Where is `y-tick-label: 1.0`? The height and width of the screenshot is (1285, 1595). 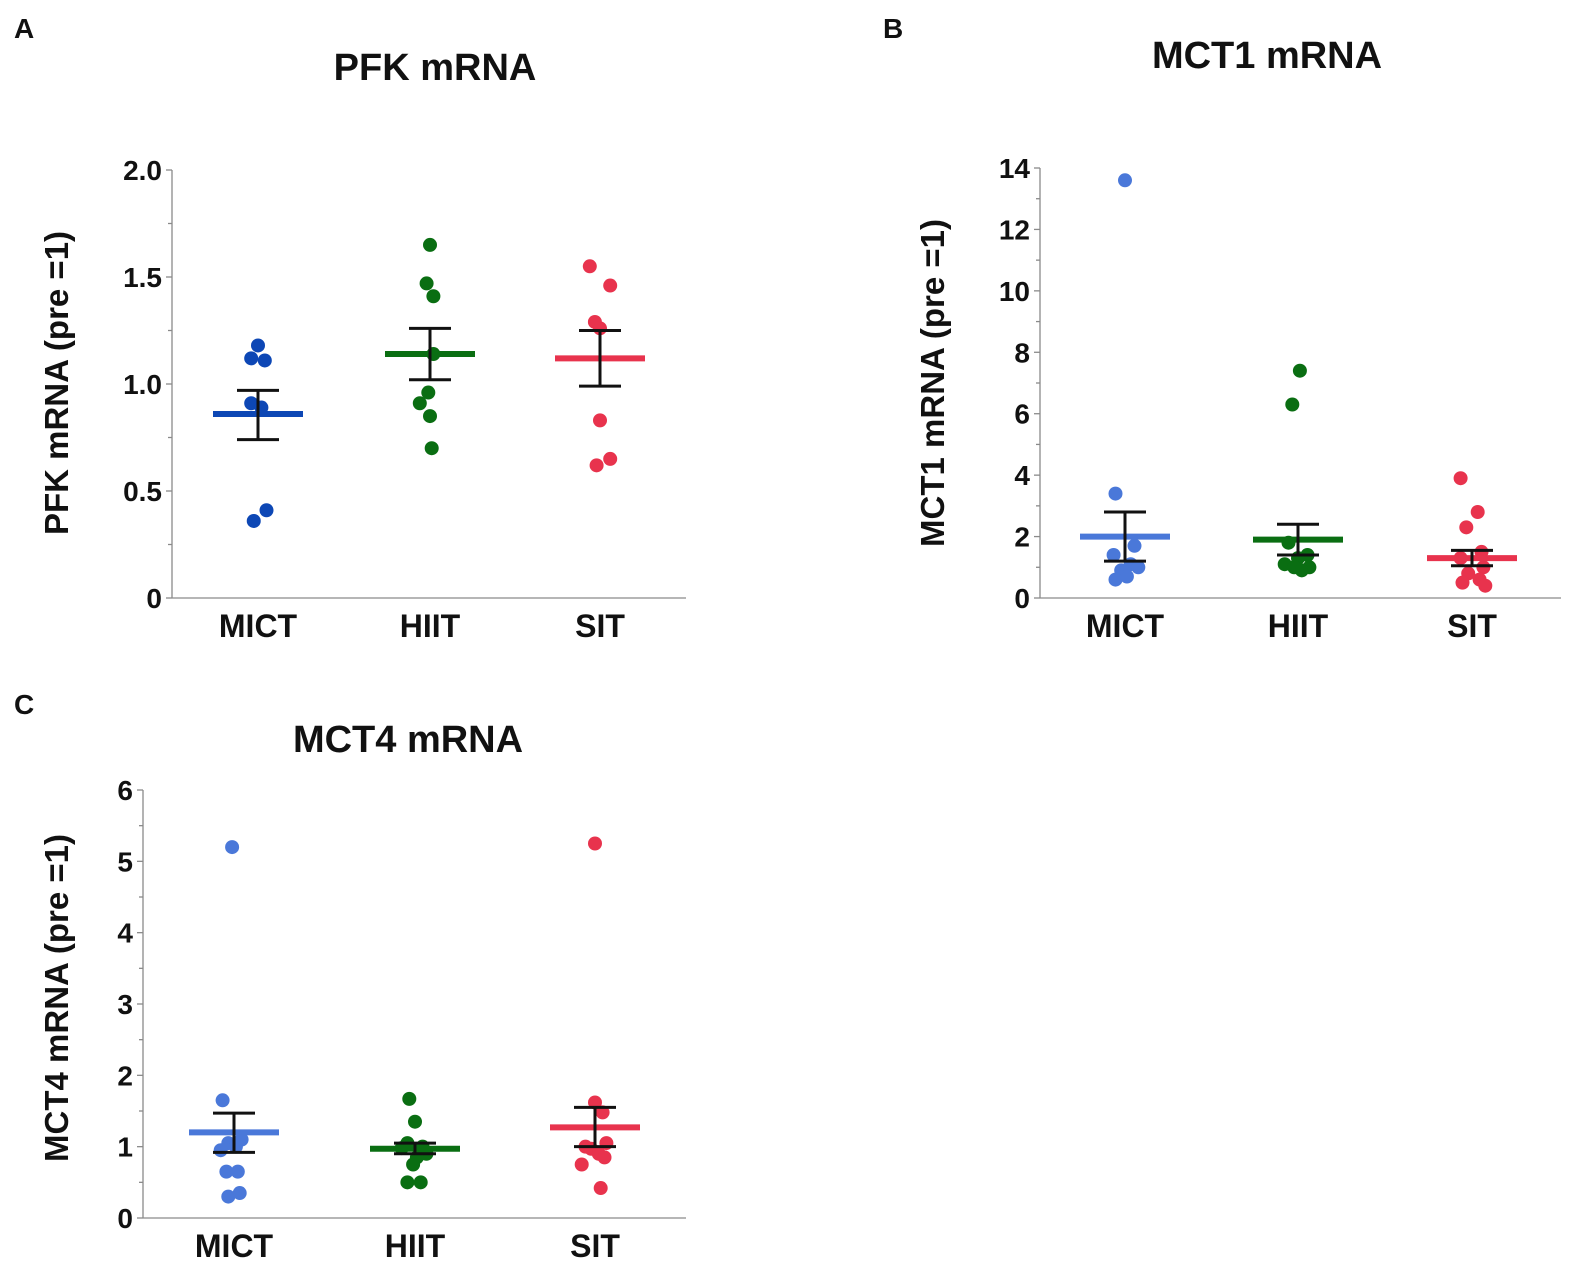
y-tick-label: 1.0 is located at coordinates (142, 384).